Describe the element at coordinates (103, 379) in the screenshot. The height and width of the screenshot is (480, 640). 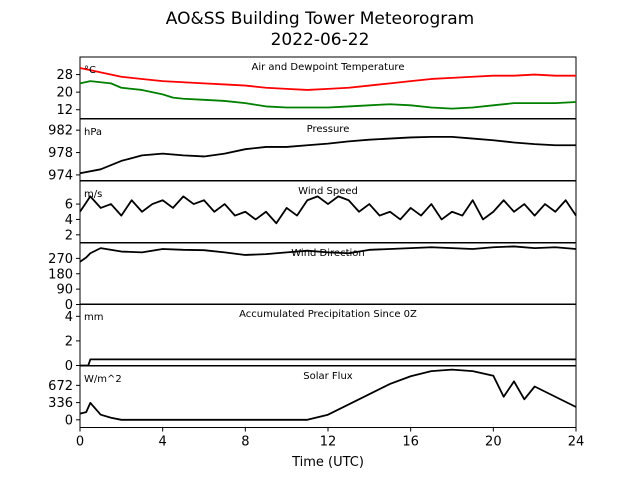
I see `panel-unit-label: W/m^2` at that location.